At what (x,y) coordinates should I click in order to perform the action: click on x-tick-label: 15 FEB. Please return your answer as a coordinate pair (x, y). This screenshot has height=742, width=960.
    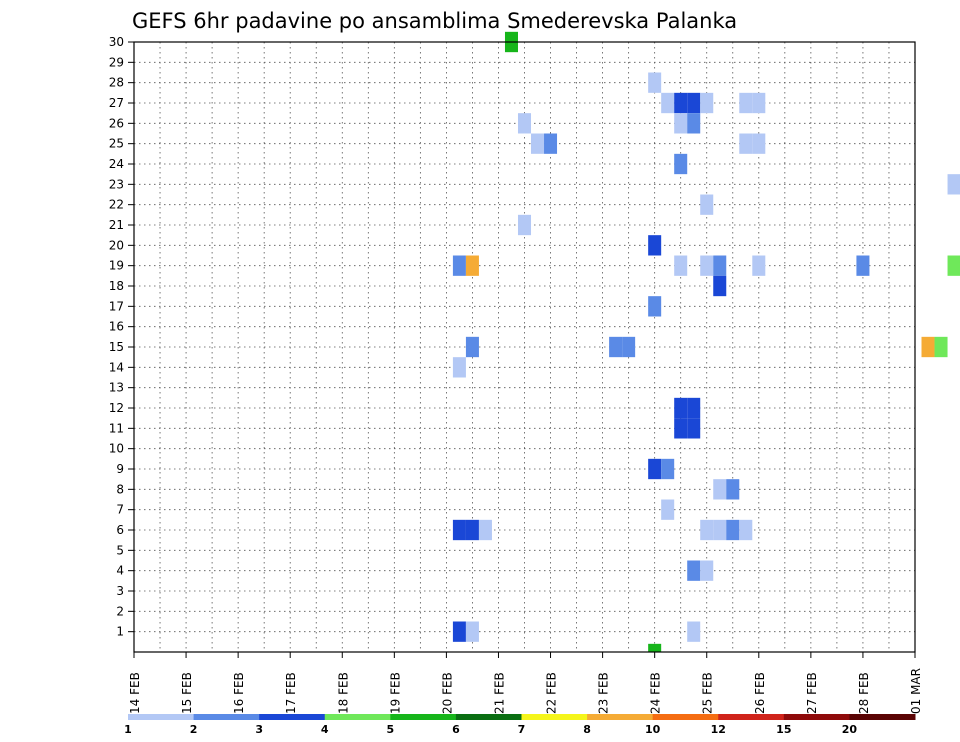
    Looking at the image, I should click on (187, 693).